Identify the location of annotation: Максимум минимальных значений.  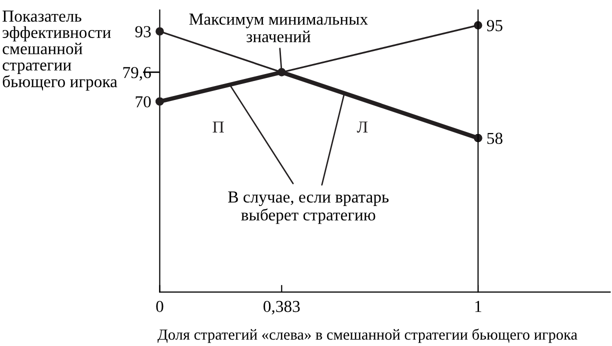
(278, 28).